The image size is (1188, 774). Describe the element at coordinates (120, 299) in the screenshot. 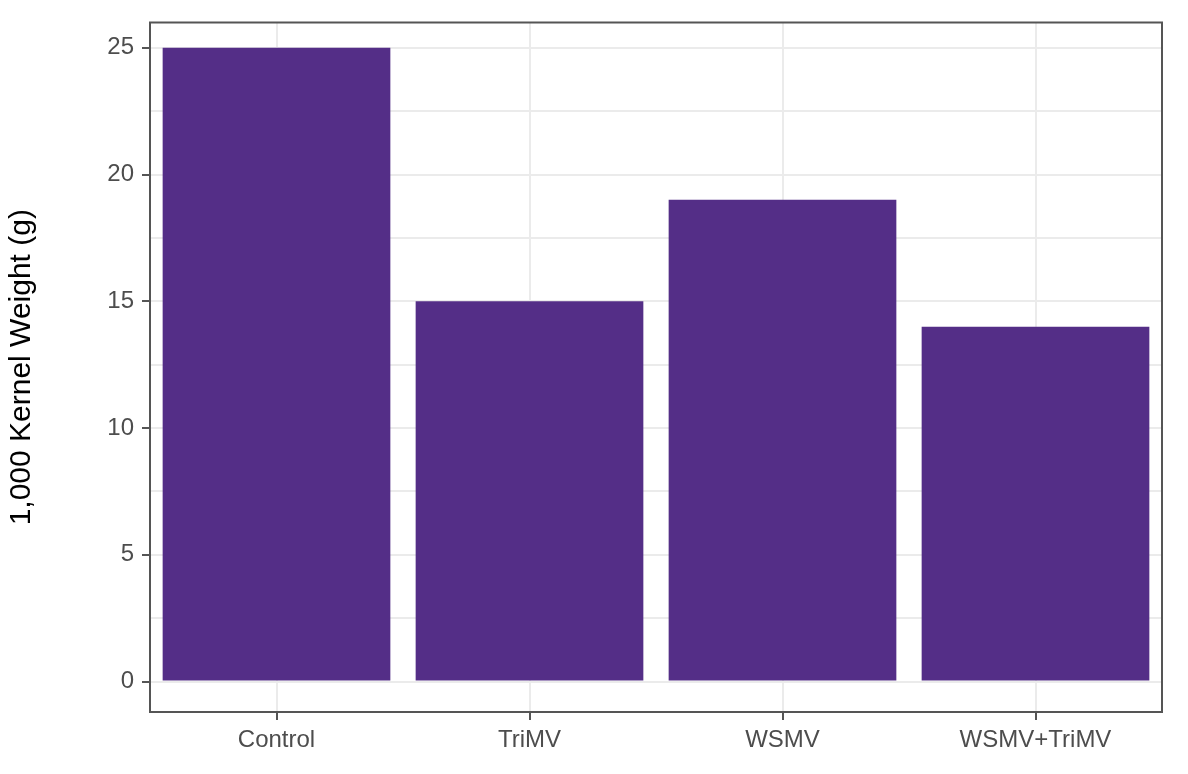

I see `y-tick-label: 15` at that location.